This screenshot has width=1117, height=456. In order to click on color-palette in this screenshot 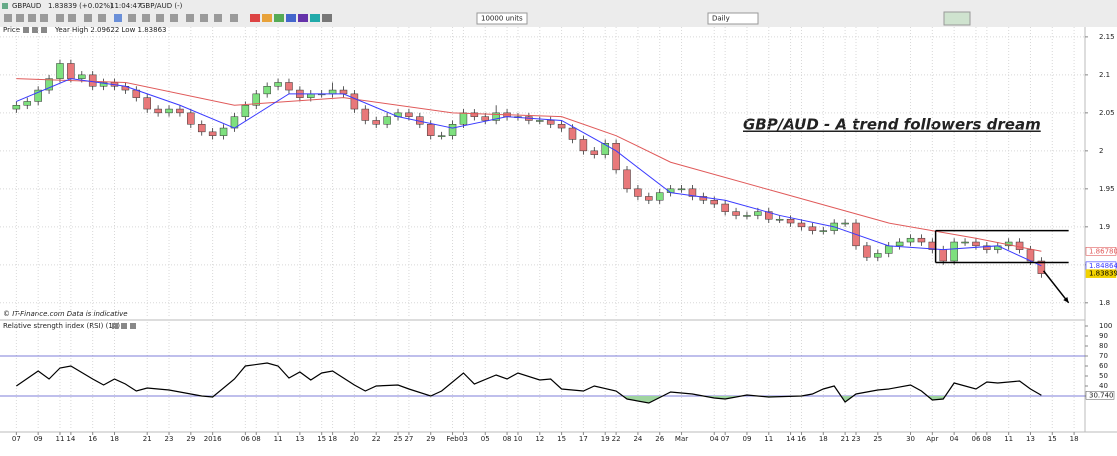, I will do `click(291, 18)`.